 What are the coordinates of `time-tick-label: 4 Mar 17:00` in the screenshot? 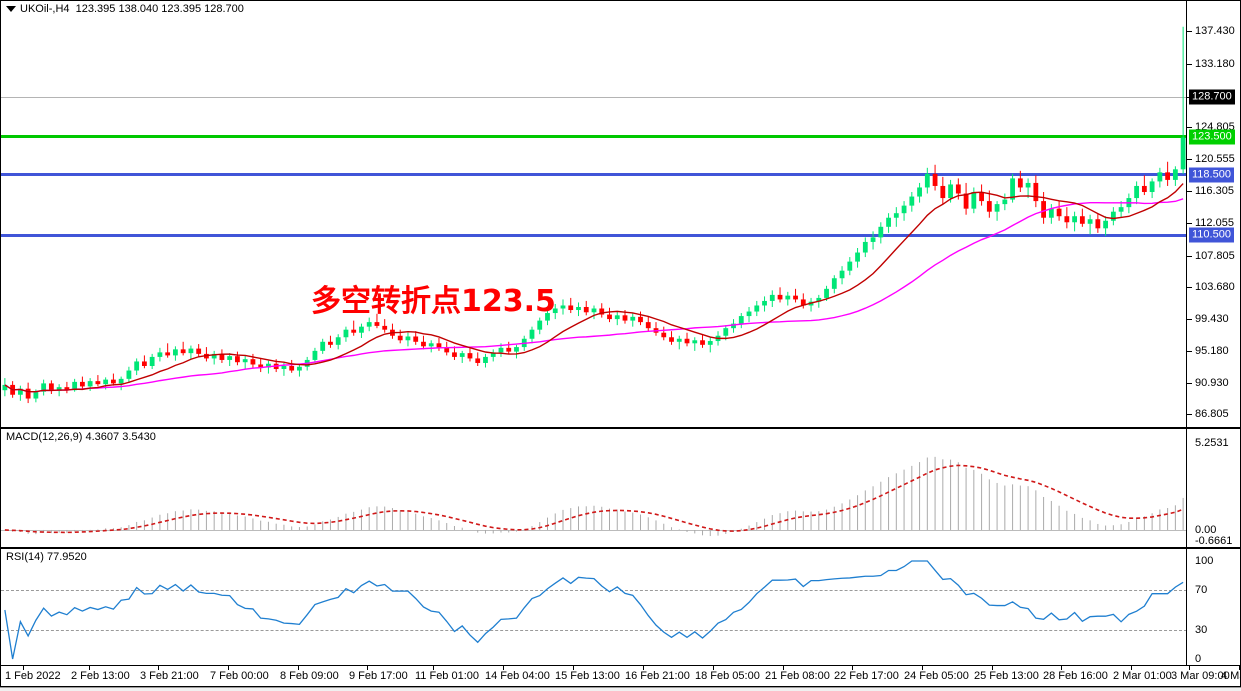 It's located at (1231, 676).